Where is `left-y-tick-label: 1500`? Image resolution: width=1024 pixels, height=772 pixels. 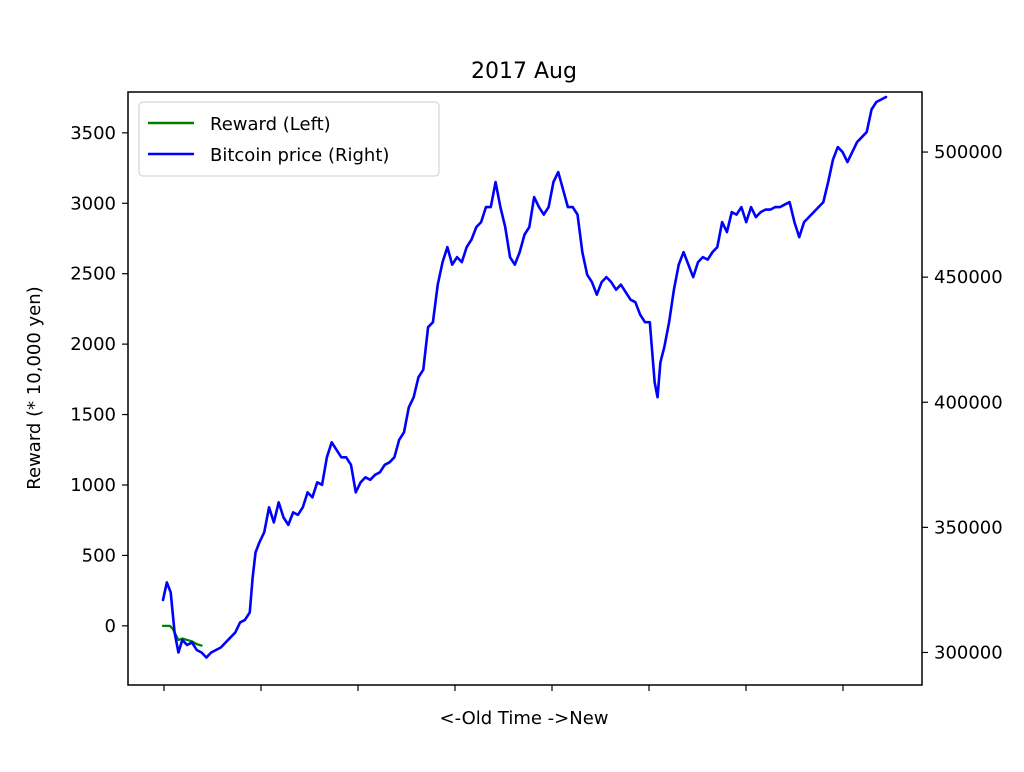
left-y-tick-label: 1500 is located at coordinates (93, 415).